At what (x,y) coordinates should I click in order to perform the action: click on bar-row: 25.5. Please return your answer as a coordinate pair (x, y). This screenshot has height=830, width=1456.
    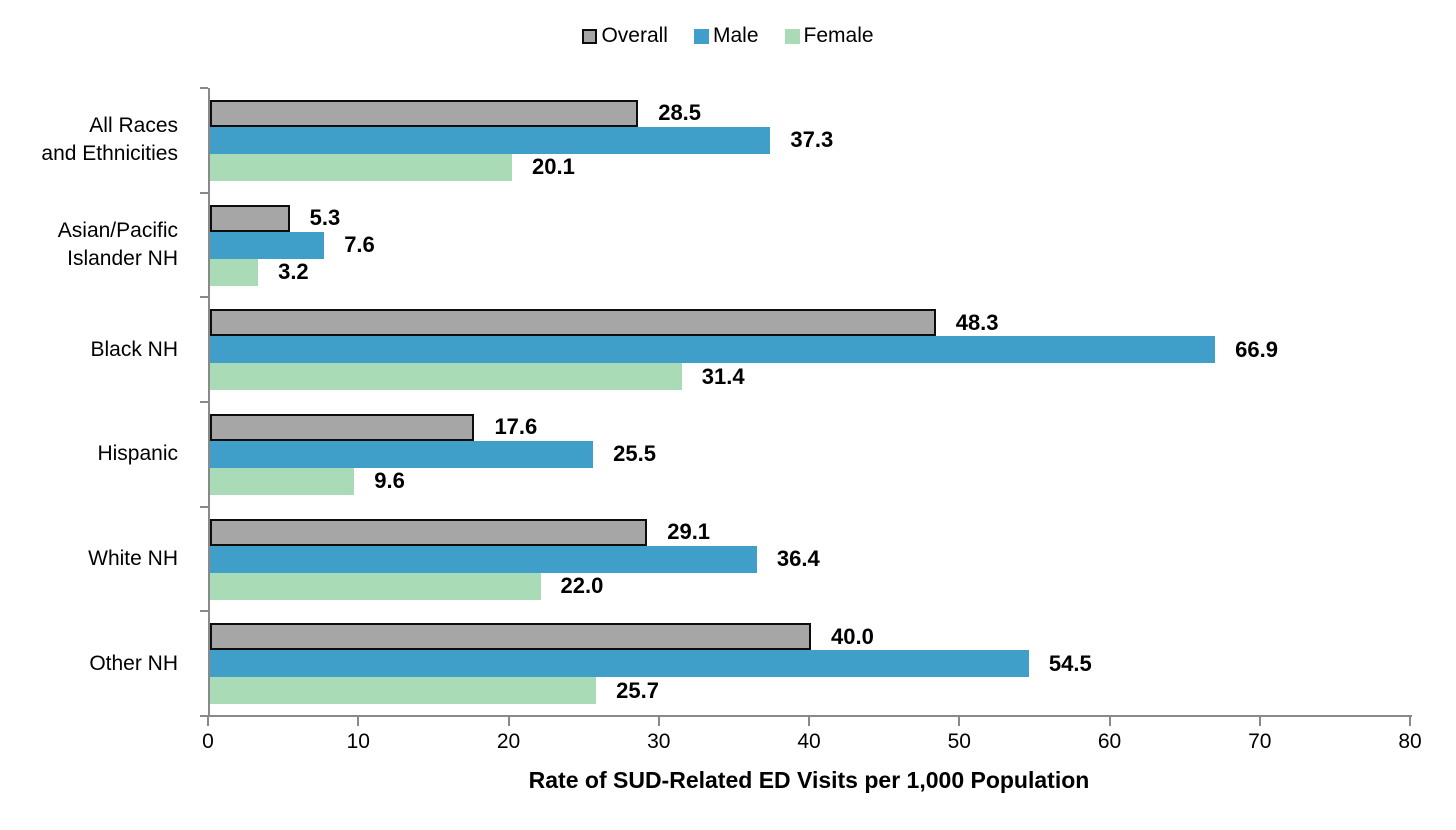
    Looking at the image, I should click on (811, 454).